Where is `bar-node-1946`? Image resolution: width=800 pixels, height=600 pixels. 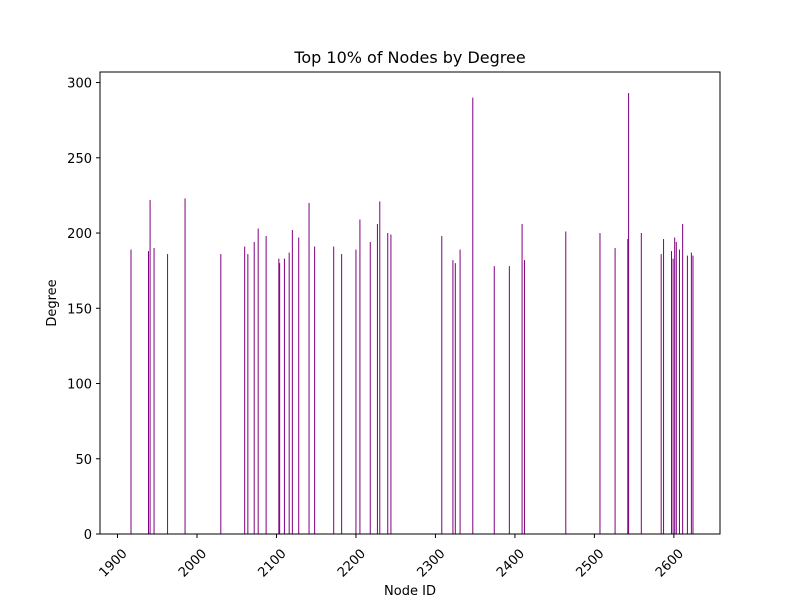 bar-node-1946 is located at coordinates (154, 391).